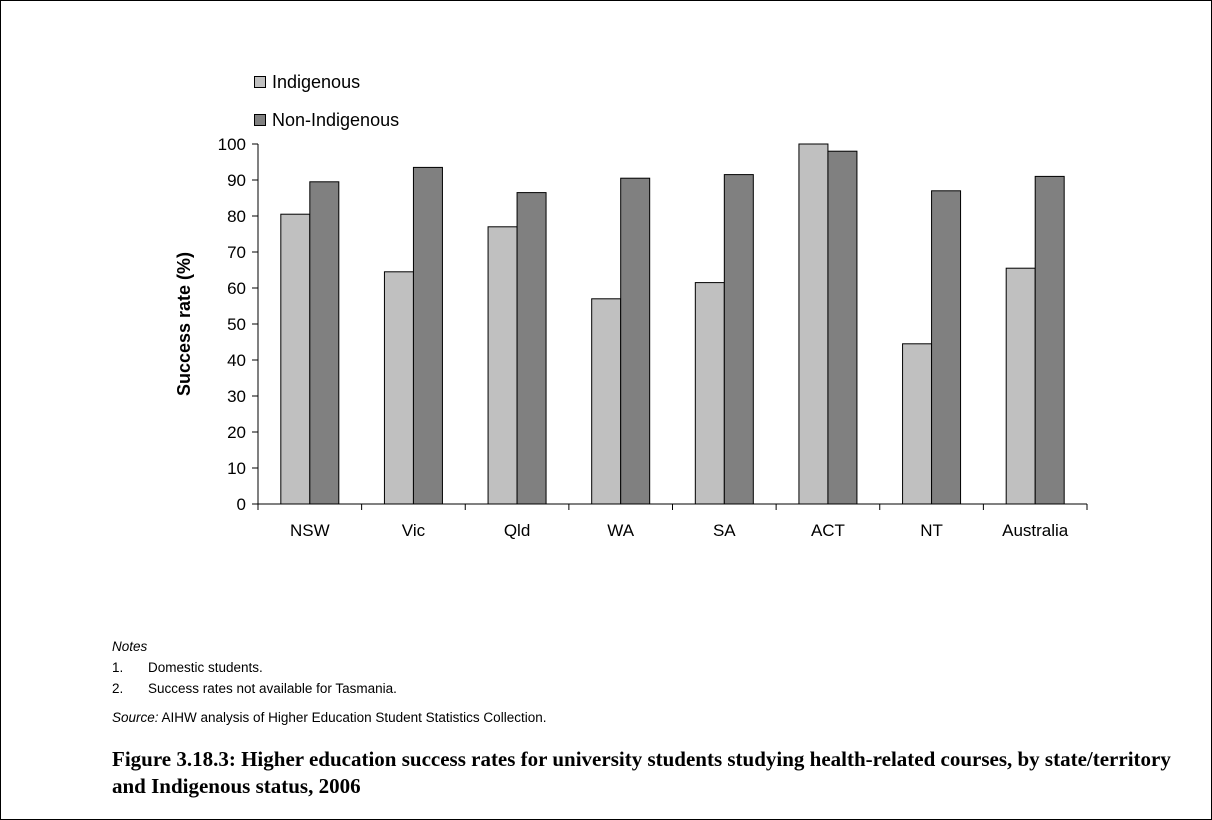  Describe the element at coordinates (135, 717) in the screenshot. I see `source-label: Source:` at that location.